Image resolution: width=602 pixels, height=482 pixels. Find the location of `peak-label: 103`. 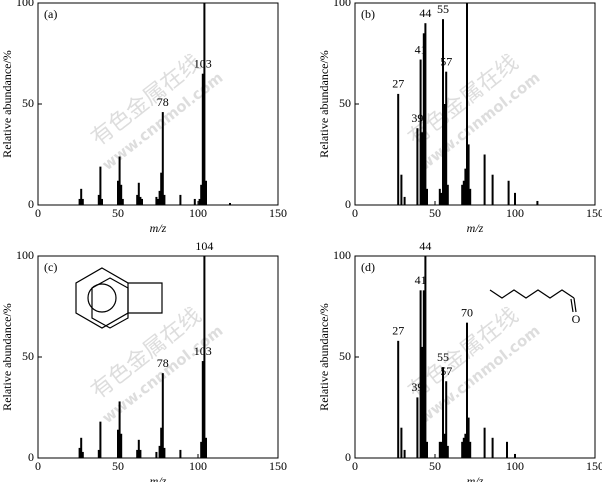

peak-label: 103 is located at coordinates (203, 63).